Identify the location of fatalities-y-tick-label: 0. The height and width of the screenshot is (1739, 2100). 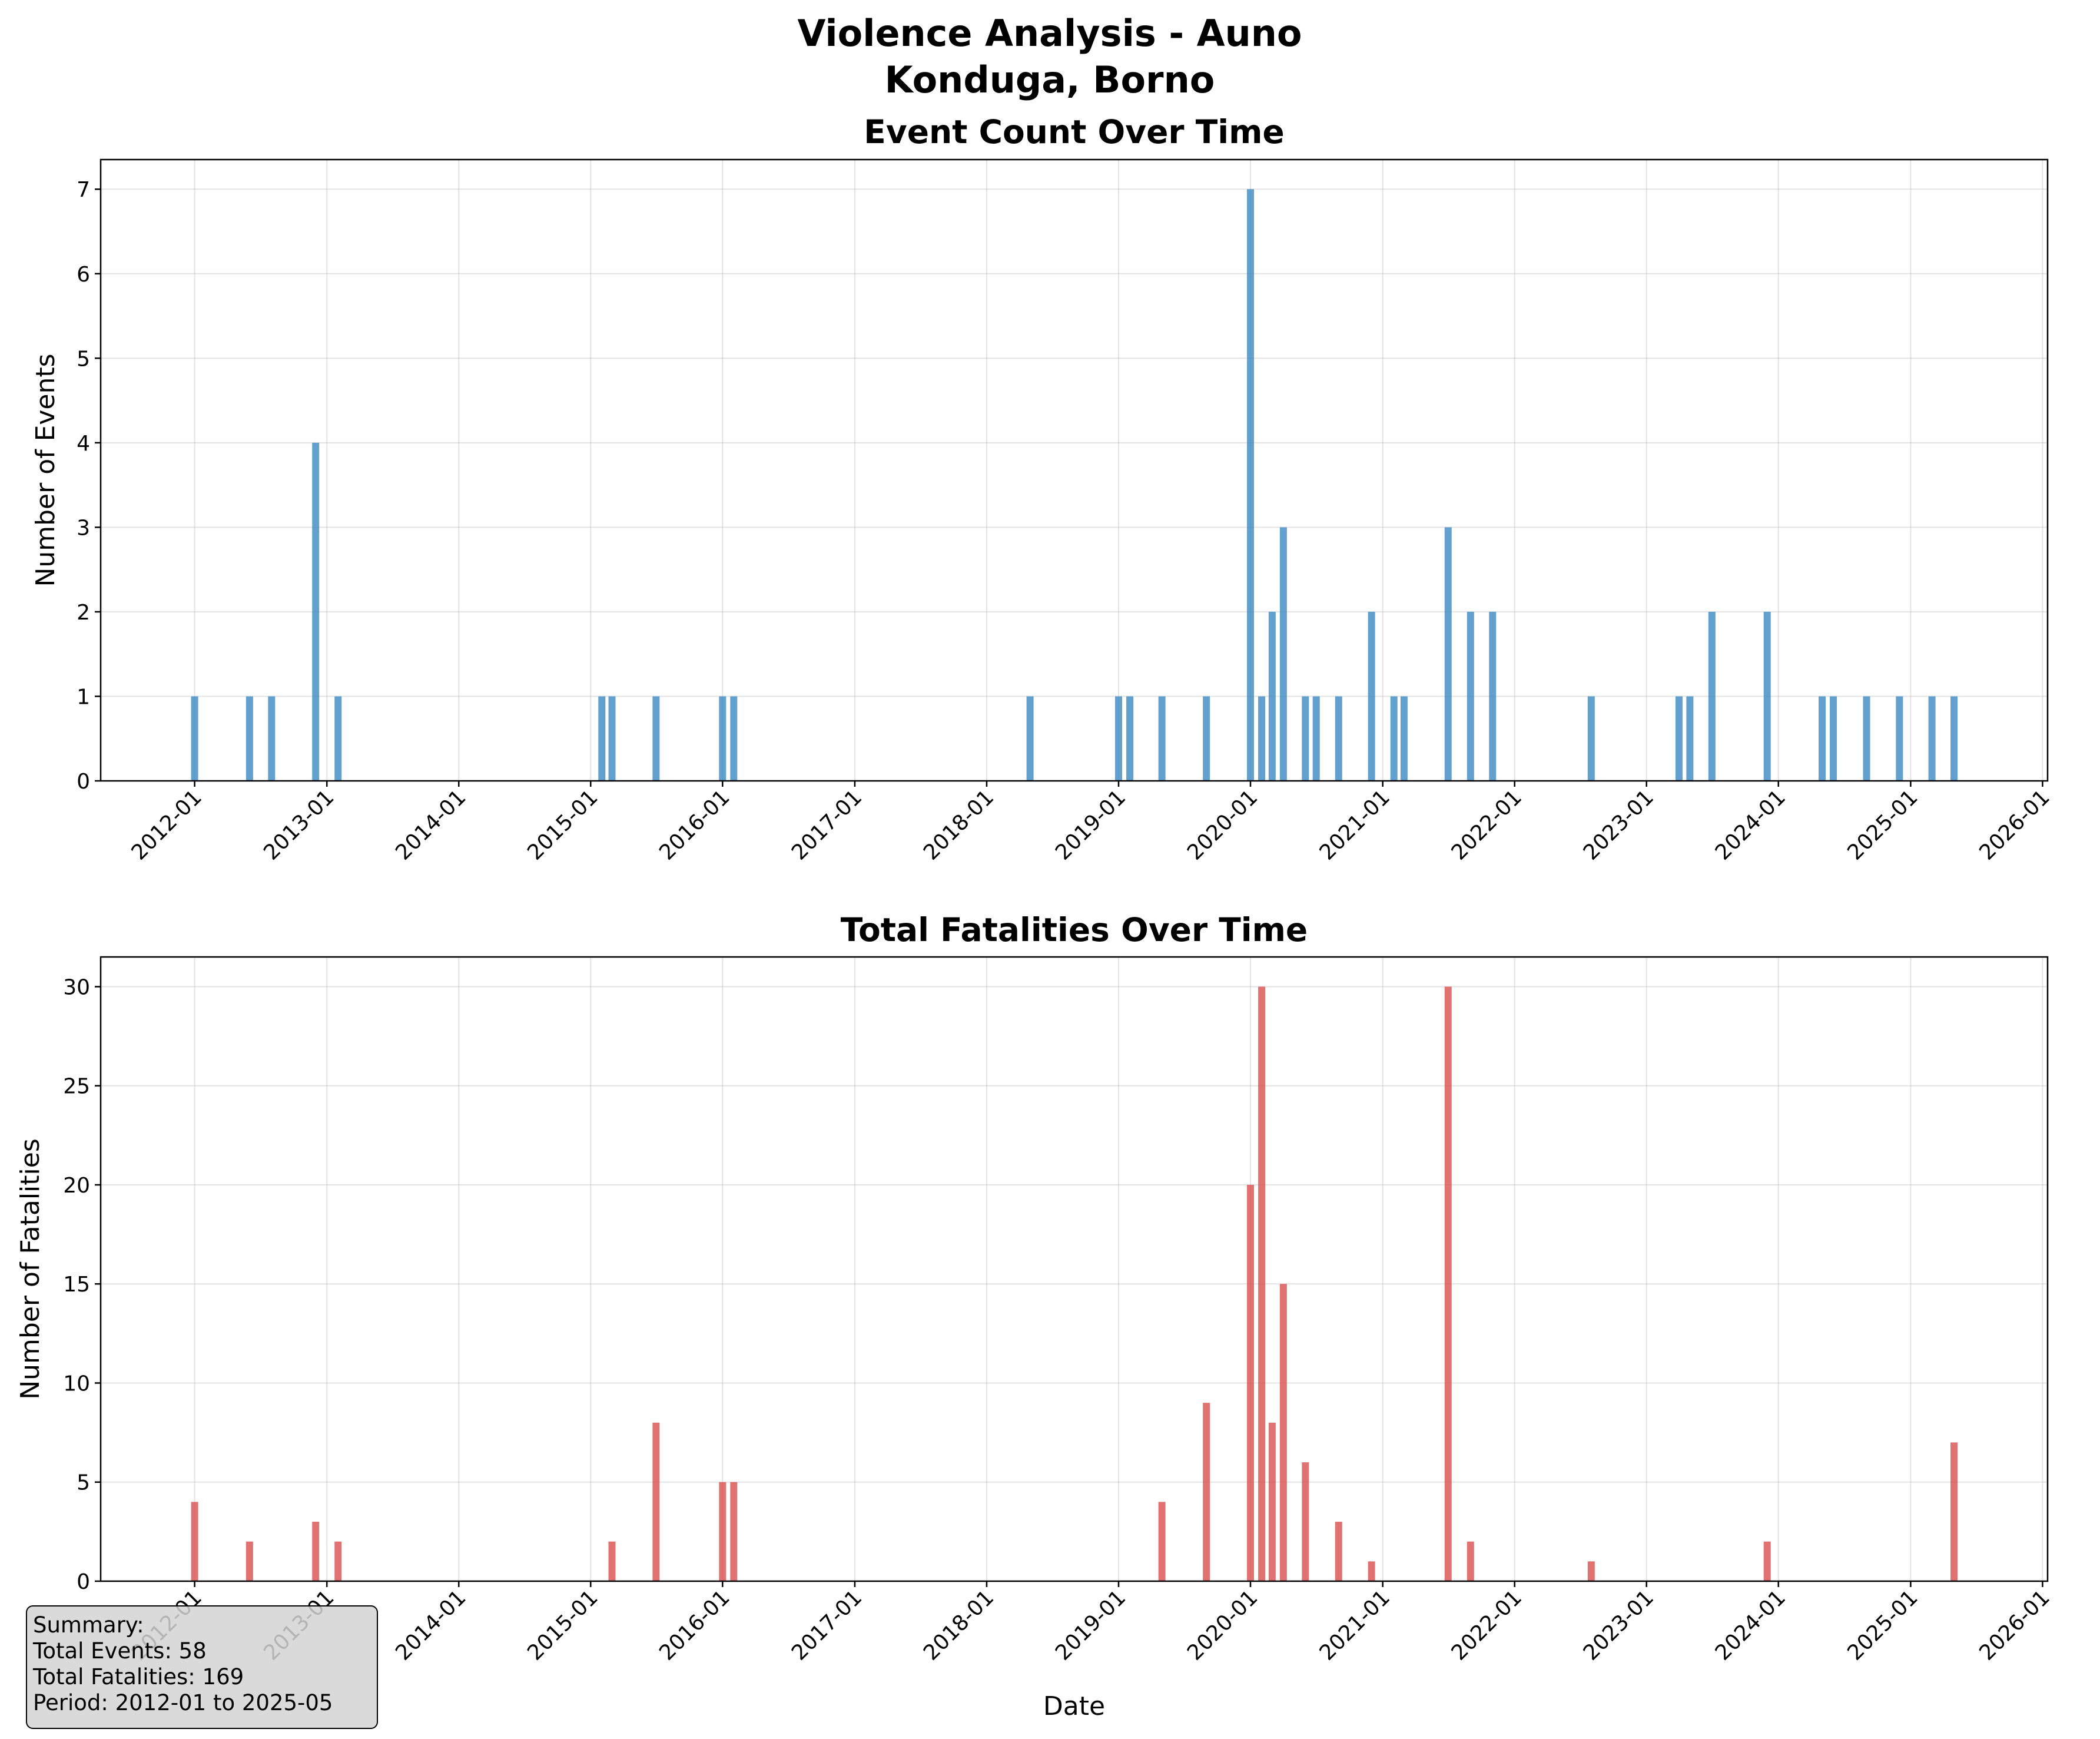
(83, 1582).